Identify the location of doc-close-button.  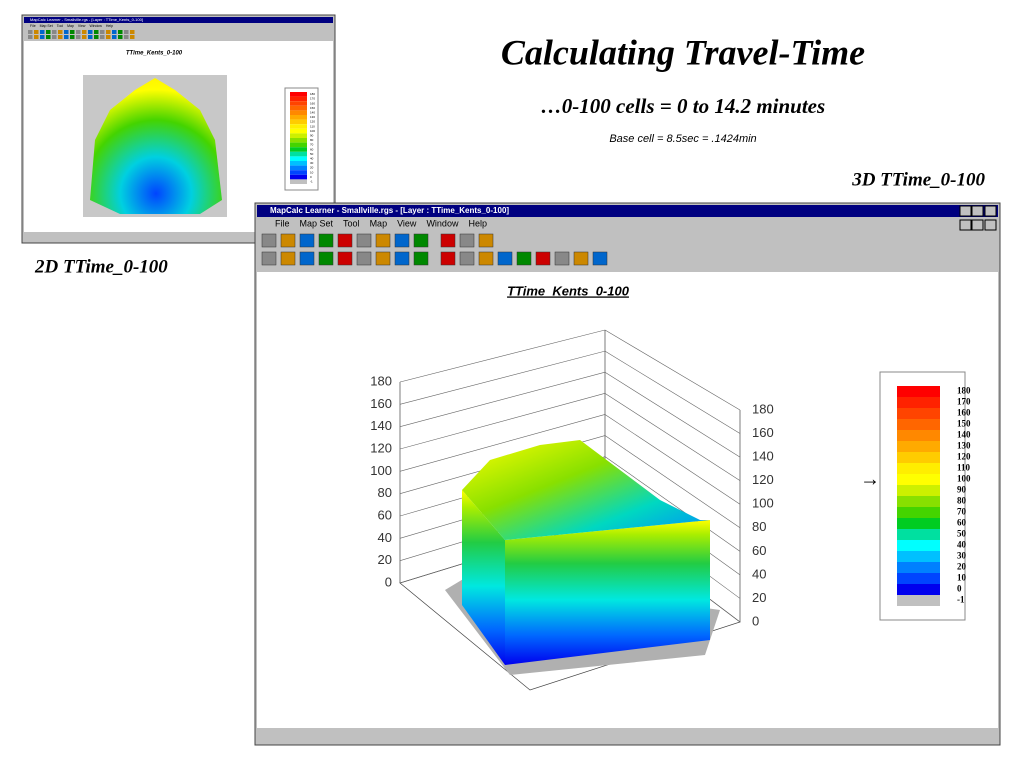
(990, 225).